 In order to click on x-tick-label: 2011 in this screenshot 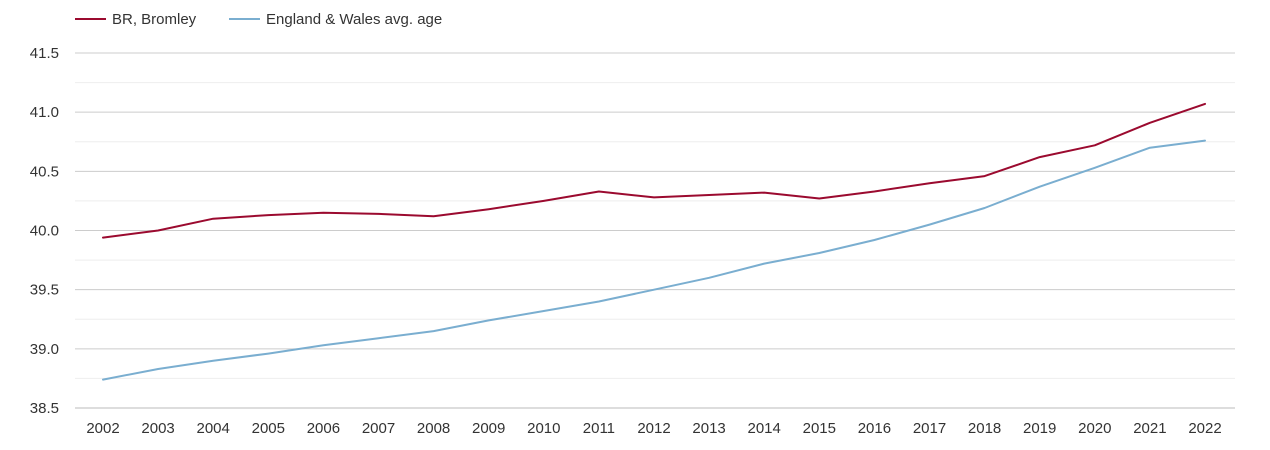, I will do `click(599, 428)`.